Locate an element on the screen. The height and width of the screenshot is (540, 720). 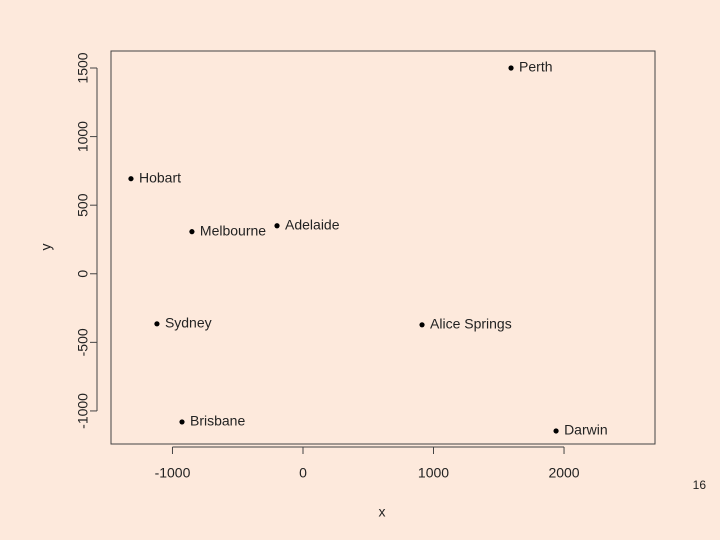
x-tick-label: 0 is located at coordinates (303, 473).